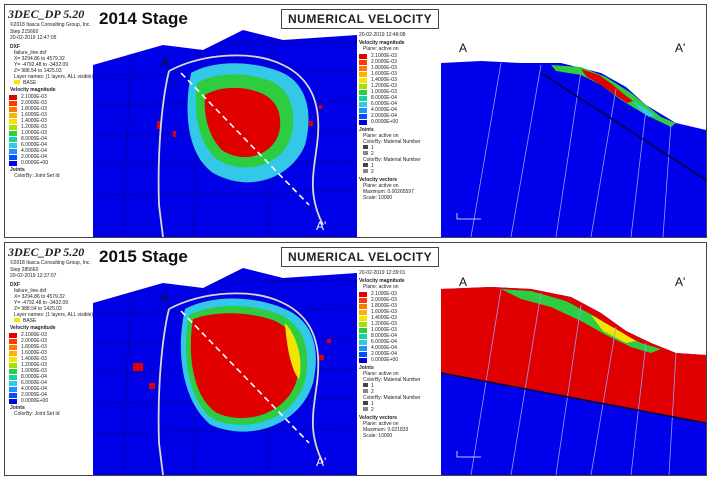 This screenshot has height=480, width=709. Describe the element at coordinates (34, 389) in the screenshot. I see `legend-value: 4.0000E-04` at that location.